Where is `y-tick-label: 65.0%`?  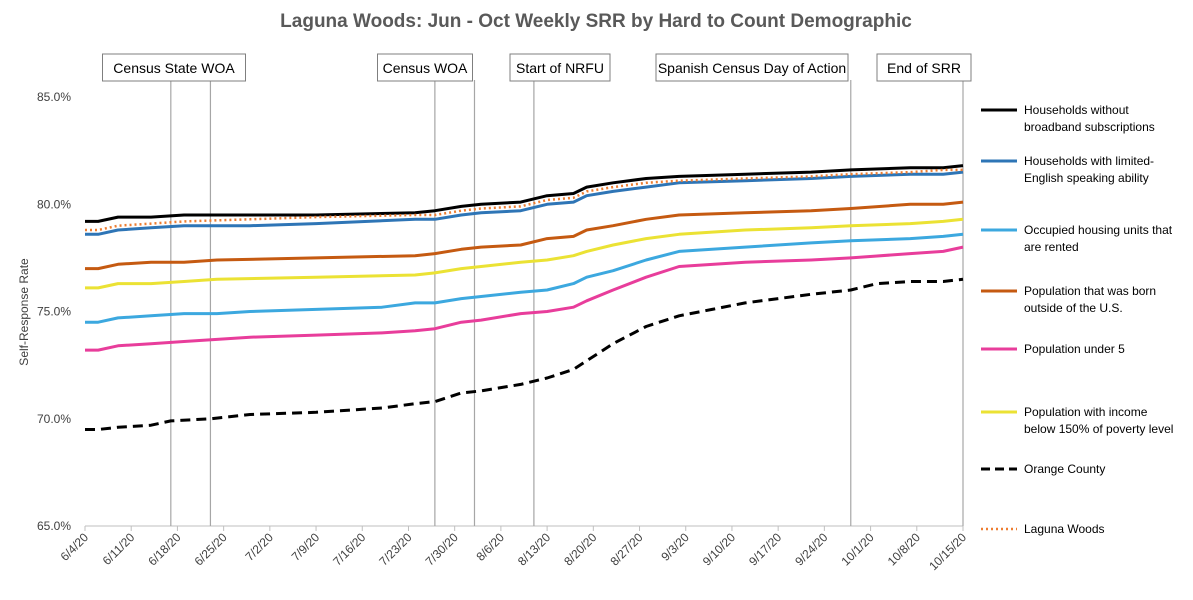
y-tick-label: 65.0% is located at coordinates (54, 526).